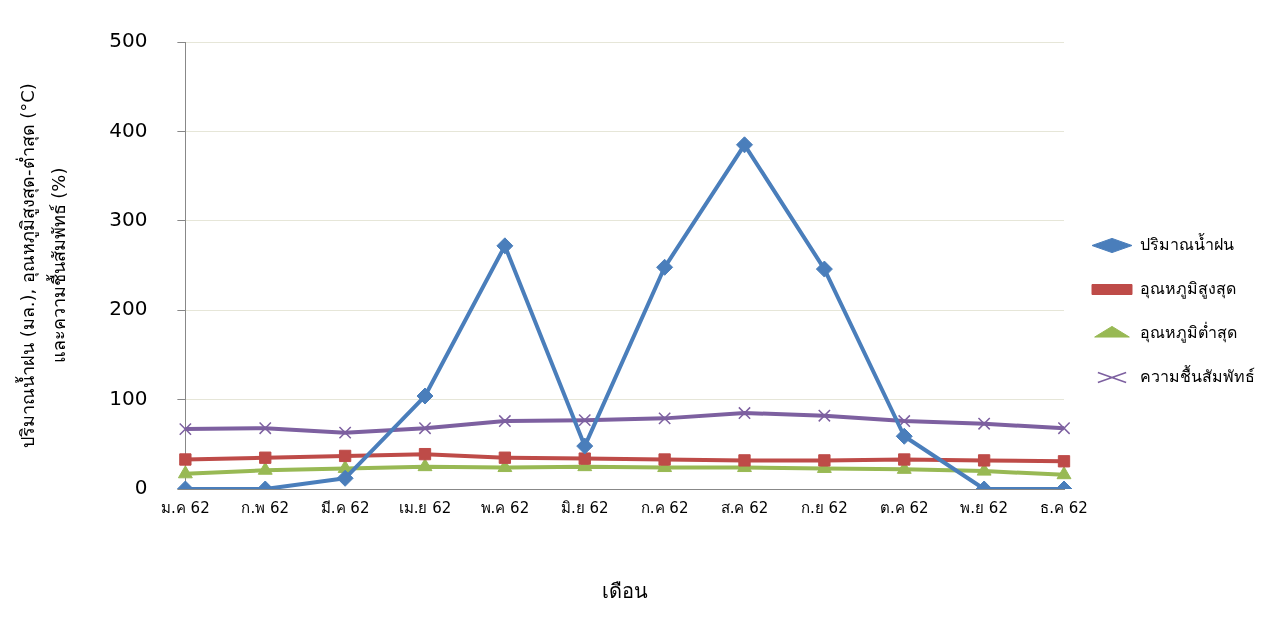  What do you see at coordinates (624, 591) in the screenshot?
I see `x-axis-title: เดือน` at bounding box center [624, 591].